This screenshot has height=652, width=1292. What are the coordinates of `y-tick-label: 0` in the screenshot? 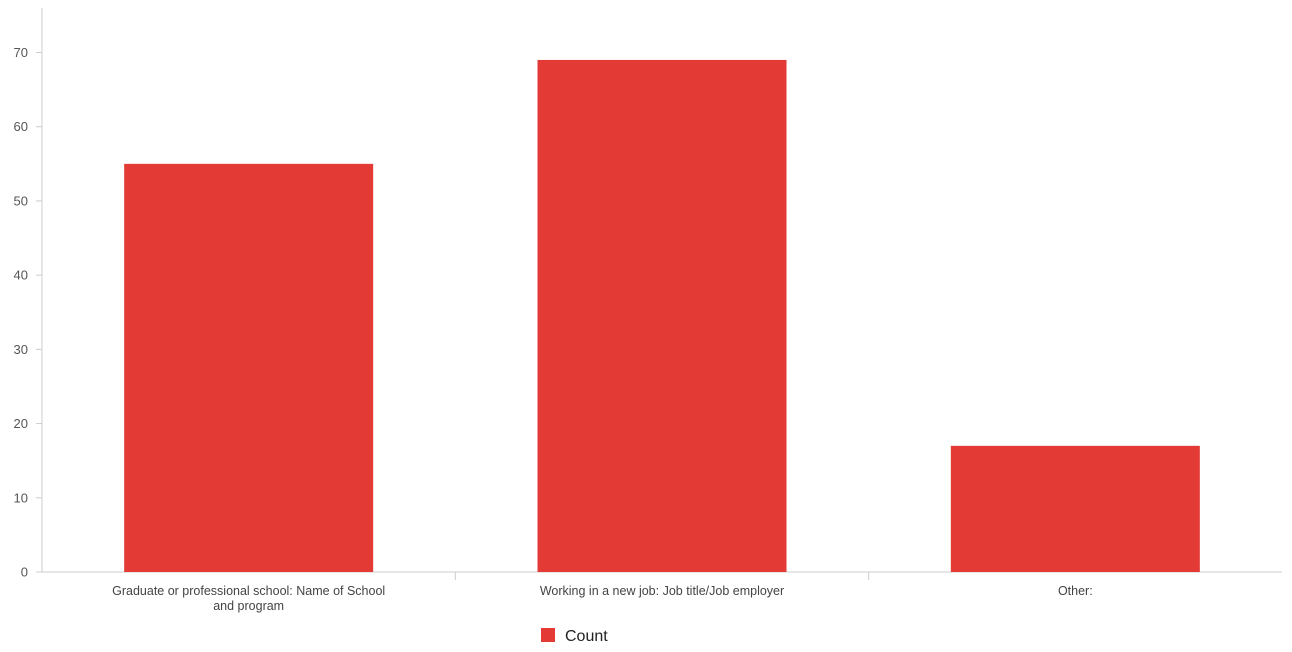 It's located at (24, 572).